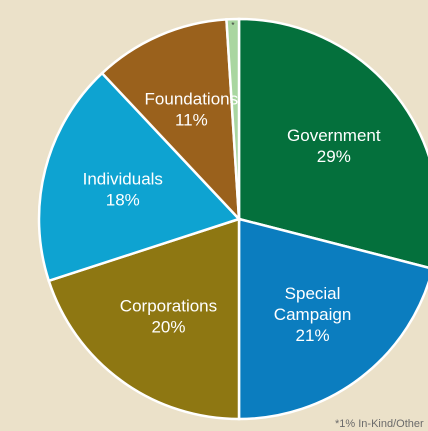  I want to click on slice-value-special-campaign: 21%, so click(313, 335).